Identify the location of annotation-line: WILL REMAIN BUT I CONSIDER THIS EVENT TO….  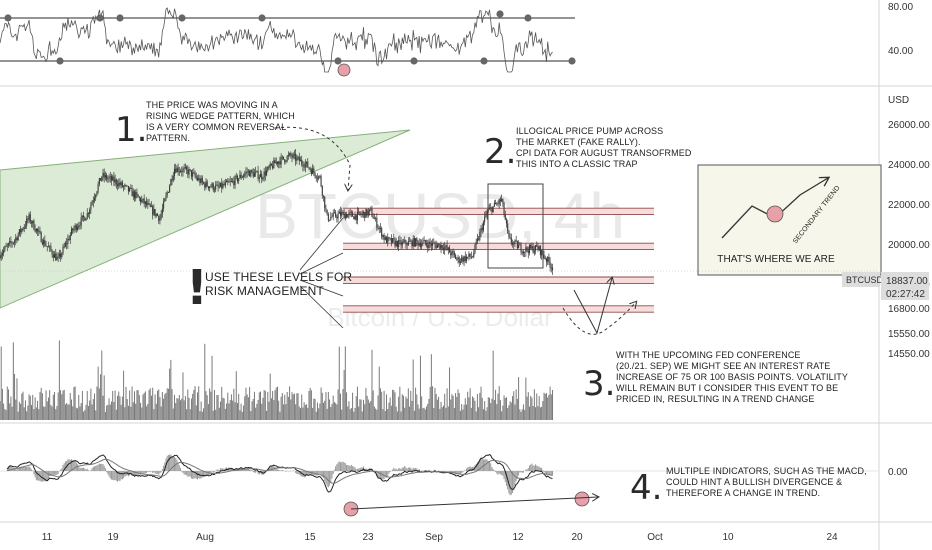
(727, 388).